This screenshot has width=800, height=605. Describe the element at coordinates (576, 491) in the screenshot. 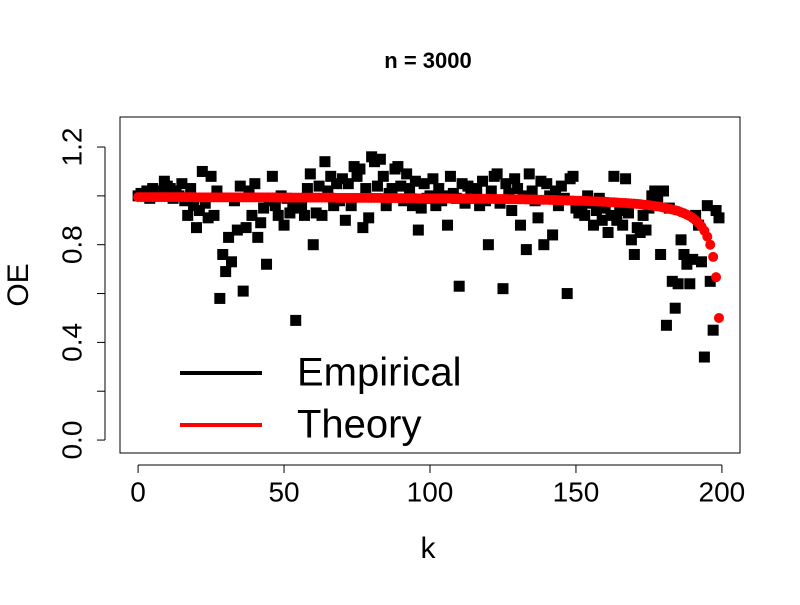

I see `x-tick-label: 150` at that location.